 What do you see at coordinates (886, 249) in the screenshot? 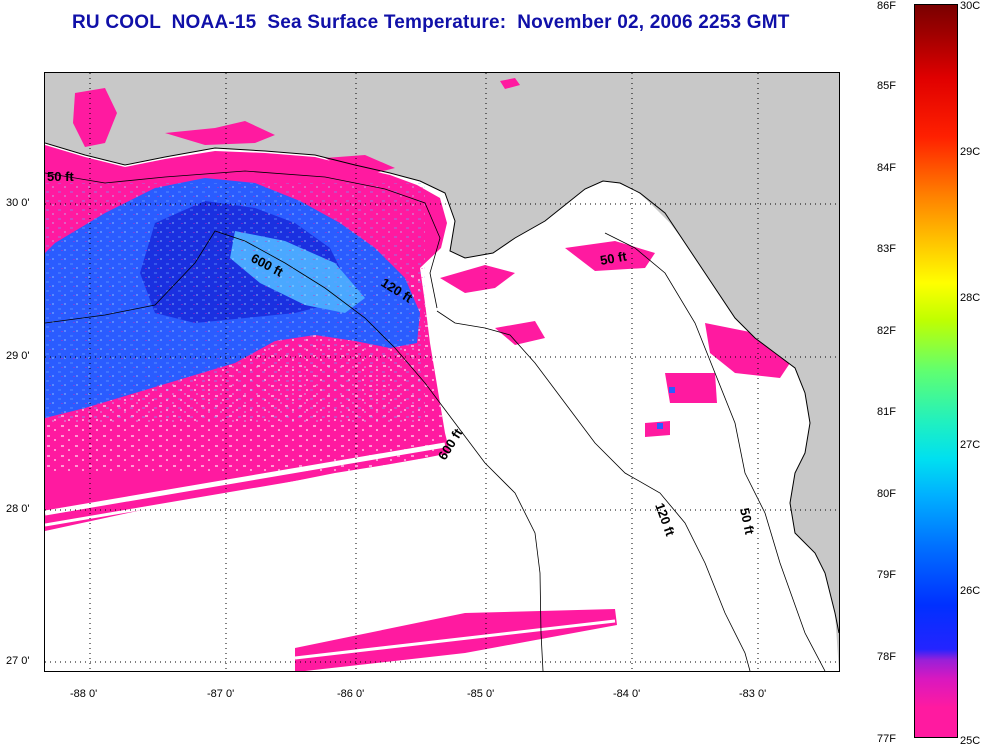
I see `colorbar-f-label: 83F` at bounding box center [886, 249].